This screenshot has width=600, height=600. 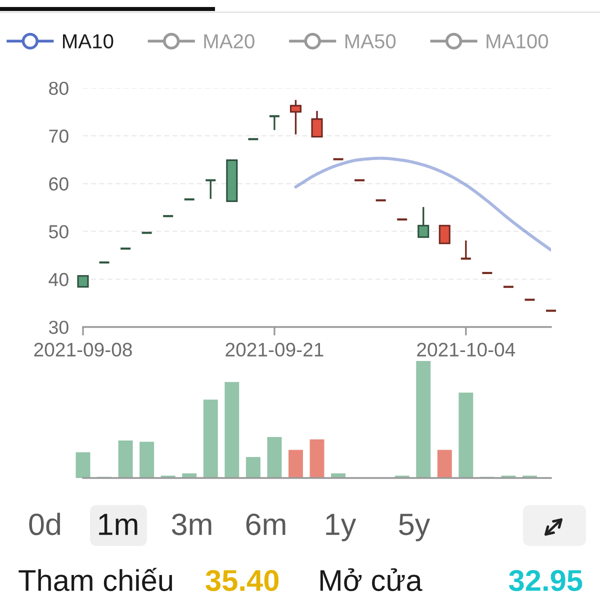 What do you see at coordinates (192, 525) in the screenshot?
I see `text: 3m` at bounding box center [192, 525].